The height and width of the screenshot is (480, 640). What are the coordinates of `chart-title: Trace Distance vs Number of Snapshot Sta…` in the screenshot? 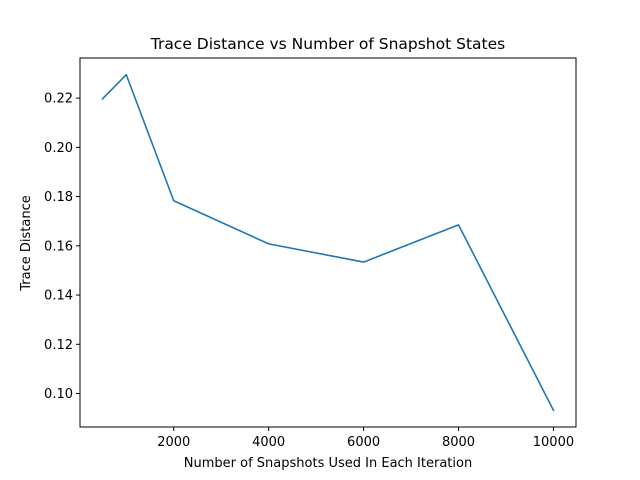 It's located at (327, 44).